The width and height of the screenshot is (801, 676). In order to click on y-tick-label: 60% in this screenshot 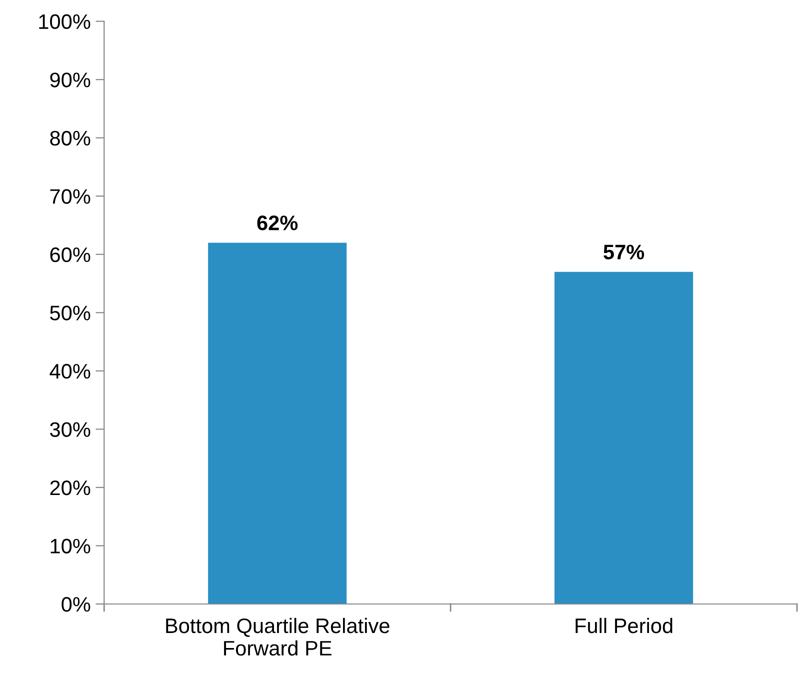, I will do `click(70, 254)`.